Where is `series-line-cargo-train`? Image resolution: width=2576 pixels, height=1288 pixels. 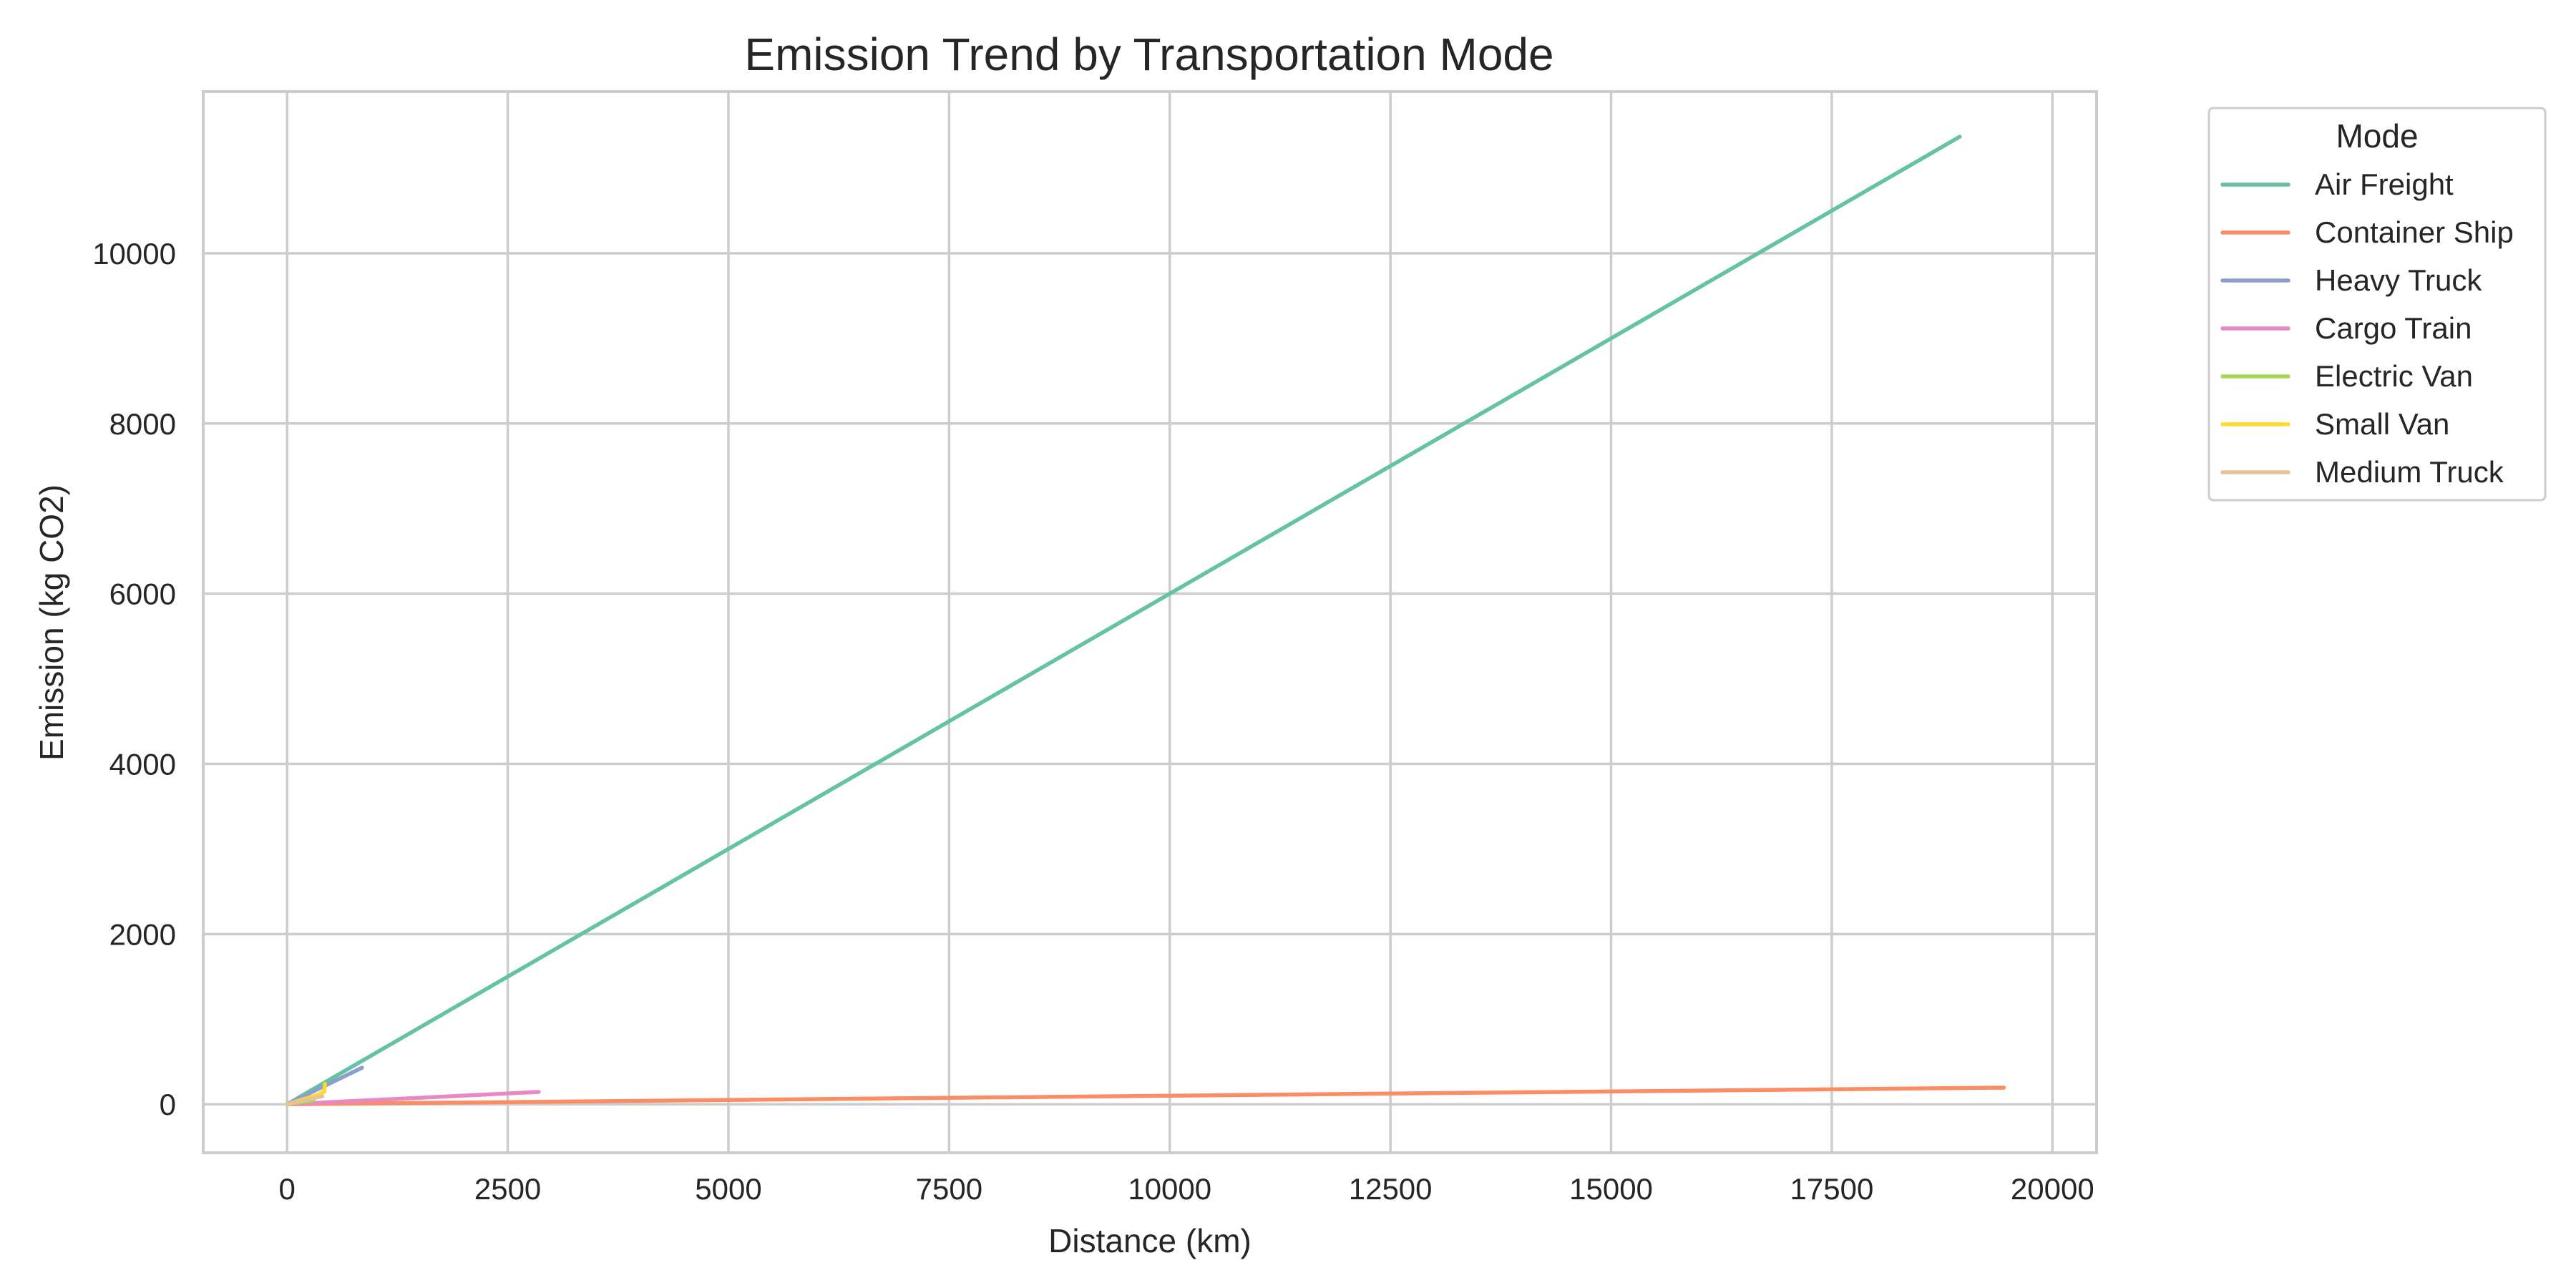
series-line-cargo-train is located at coordinates (413, 1098).